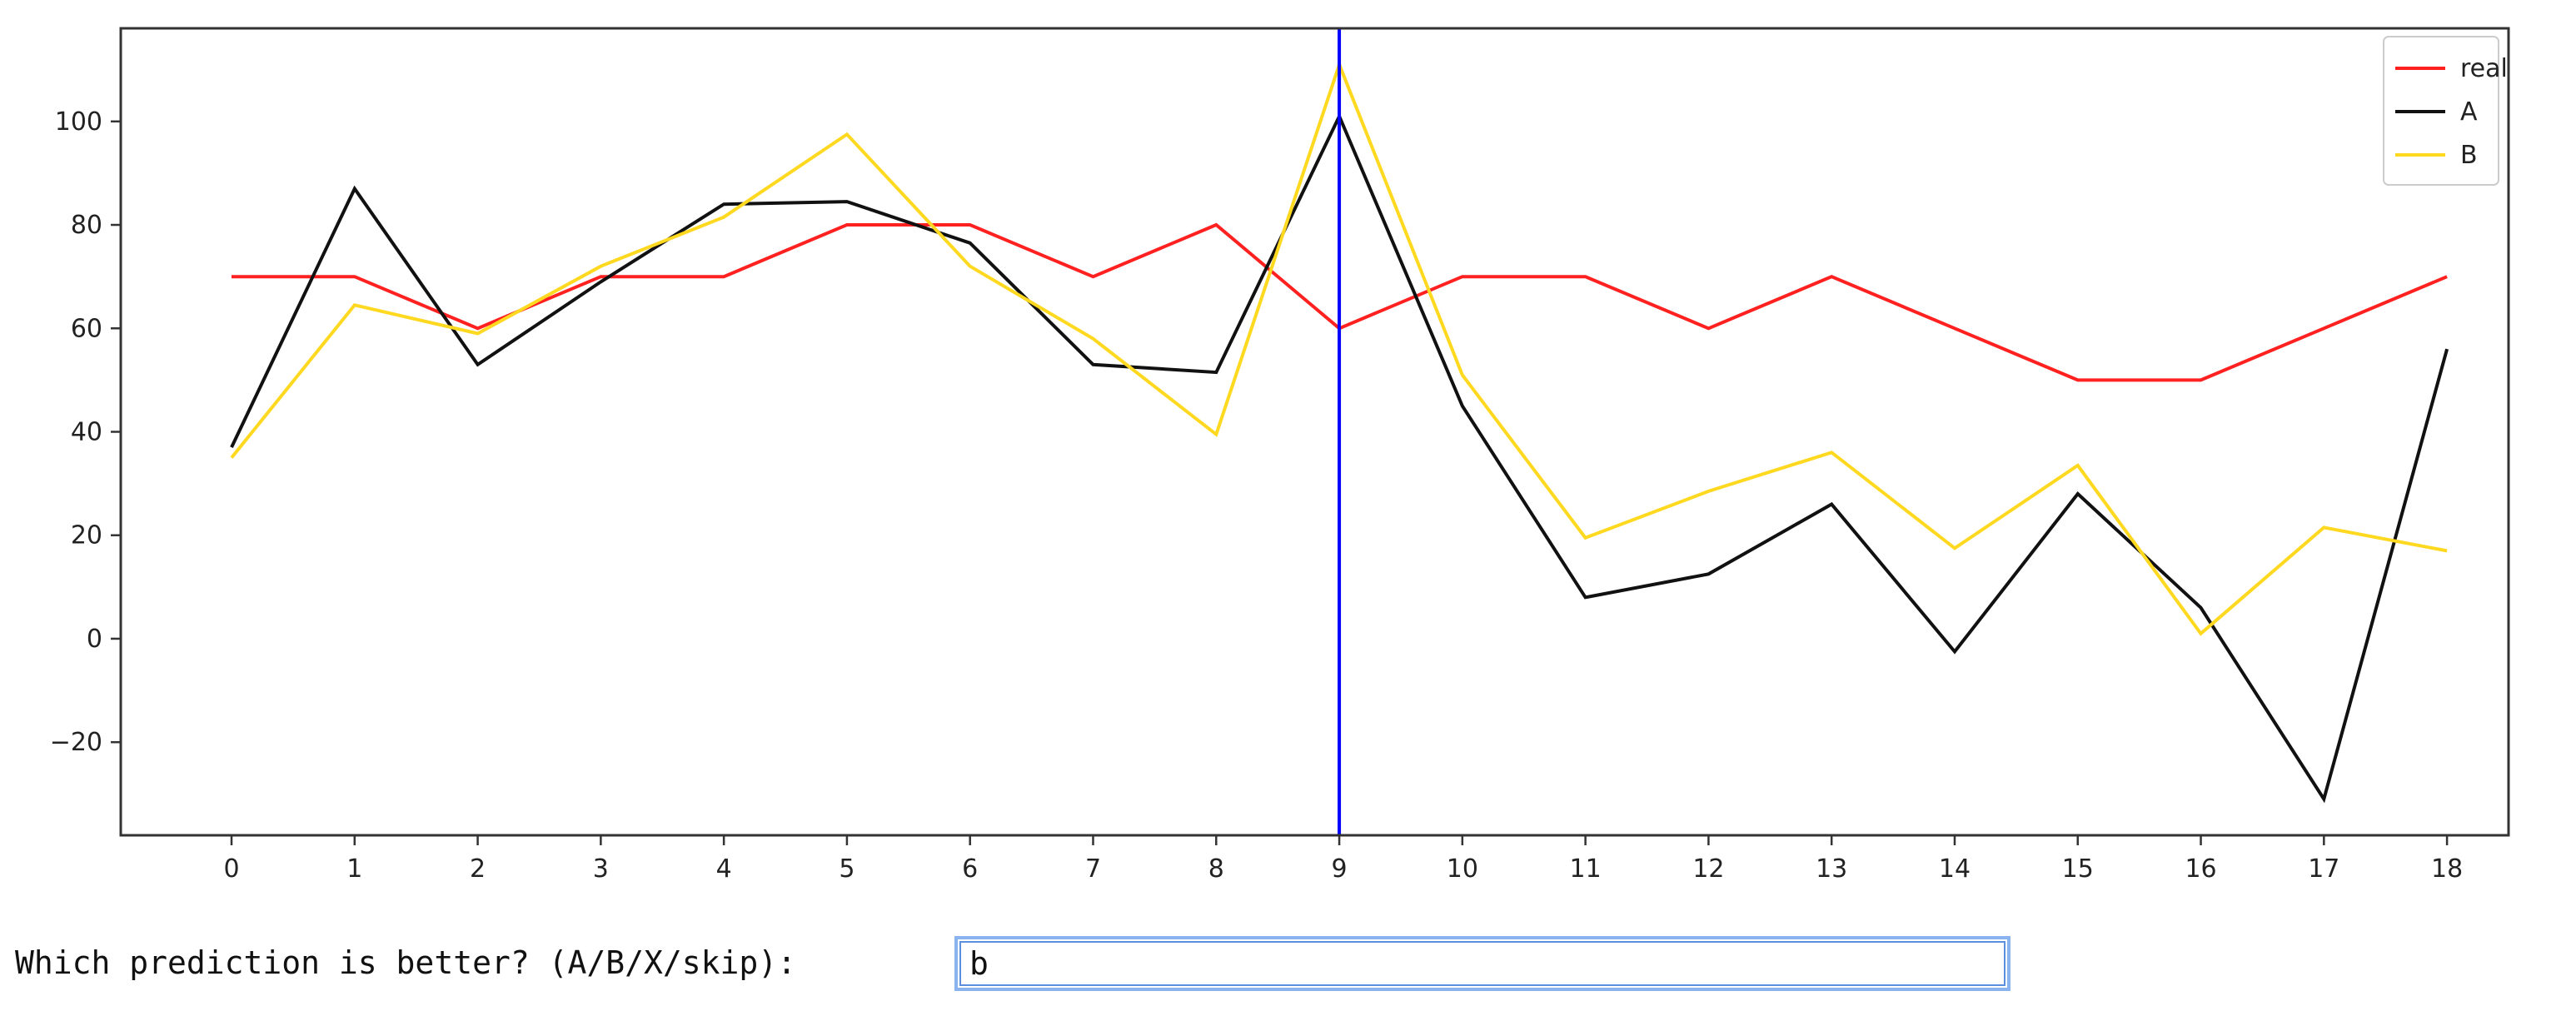 The width and height of the screenshot is (2576, 1011). I want to click on x-tick-label: 2, so click(478, 869).